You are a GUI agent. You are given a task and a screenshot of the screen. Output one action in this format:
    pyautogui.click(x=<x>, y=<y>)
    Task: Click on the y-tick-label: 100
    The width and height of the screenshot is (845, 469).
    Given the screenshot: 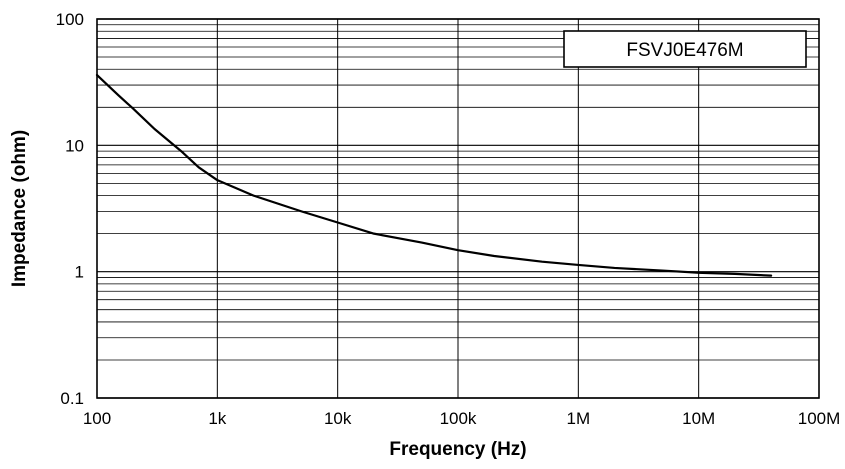 What is the action you would take?
    pyautogui.click(x=70, y=19)
    